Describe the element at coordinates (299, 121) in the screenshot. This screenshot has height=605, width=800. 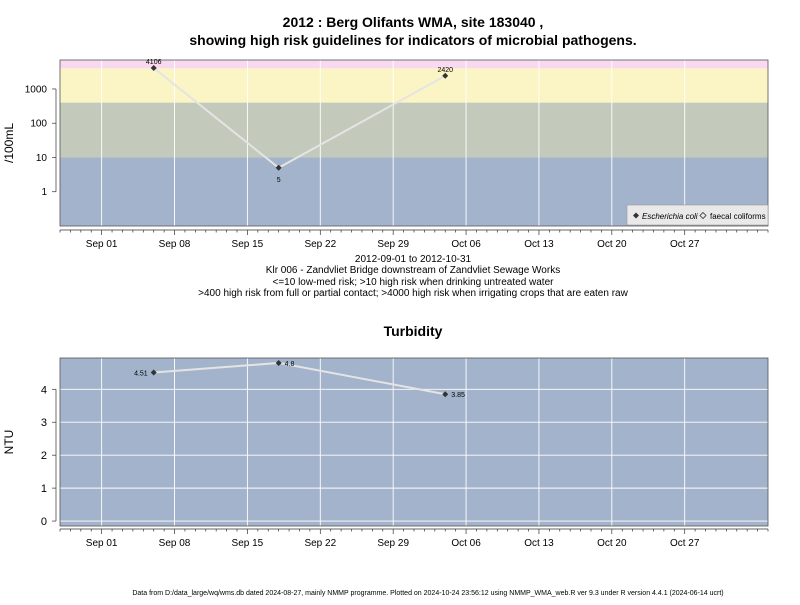
I see `series-layer: 4106 5 2420` at that location.